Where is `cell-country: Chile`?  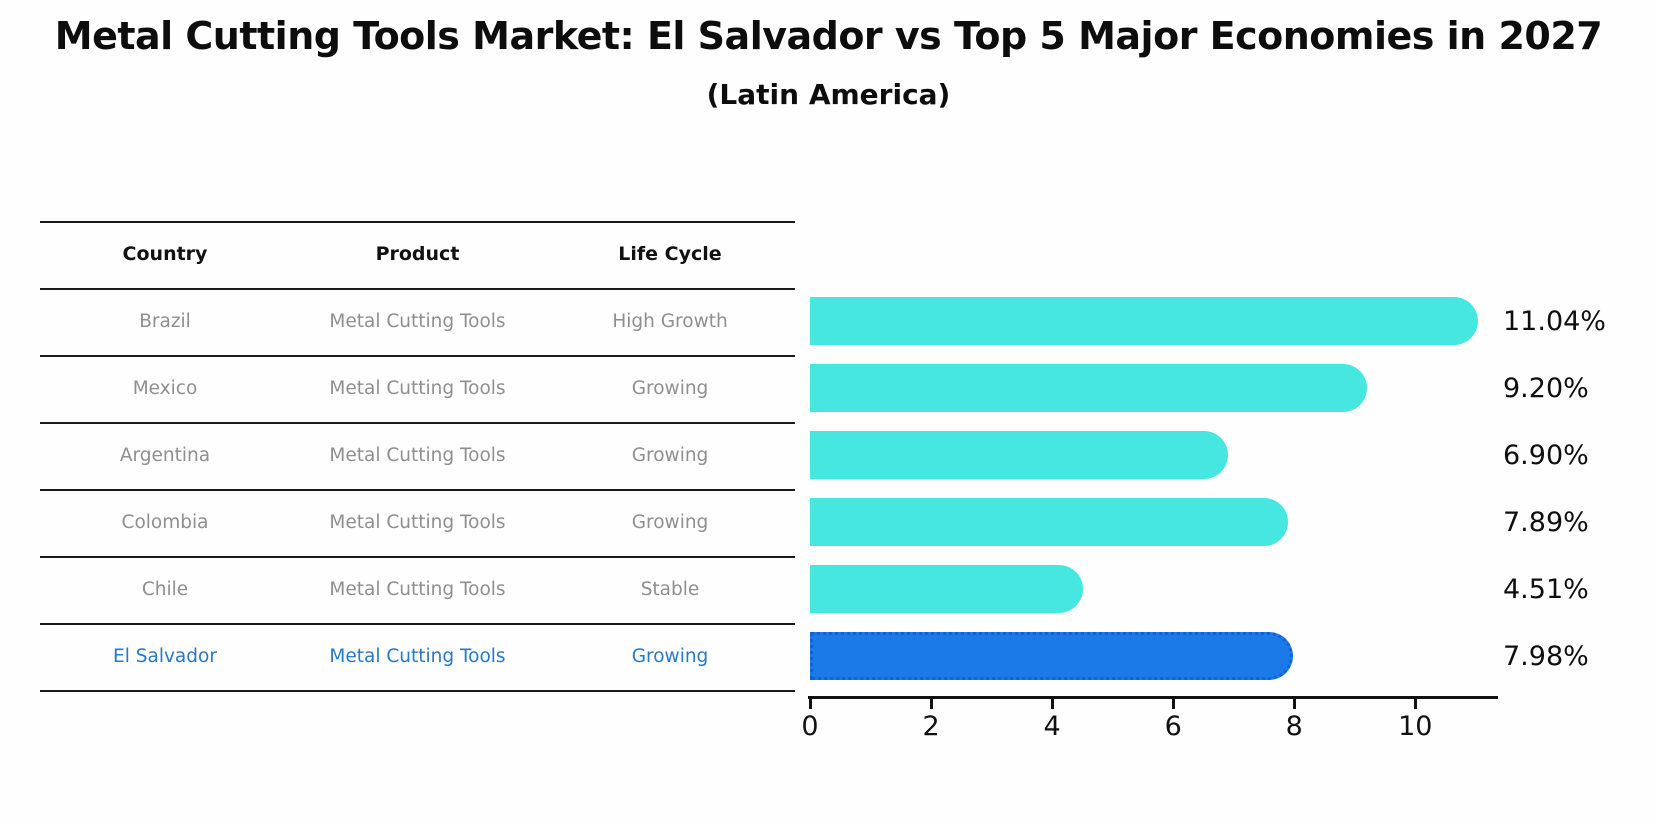
cell-country: Chile is located at coordinates (165, 589).